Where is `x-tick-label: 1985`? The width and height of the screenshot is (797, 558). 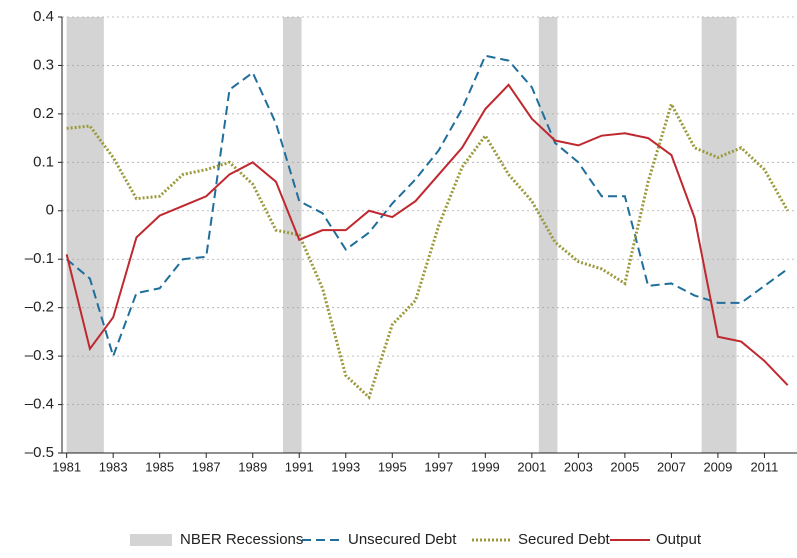 x-tick-label: 1985 is located at coordinates (159, 466).